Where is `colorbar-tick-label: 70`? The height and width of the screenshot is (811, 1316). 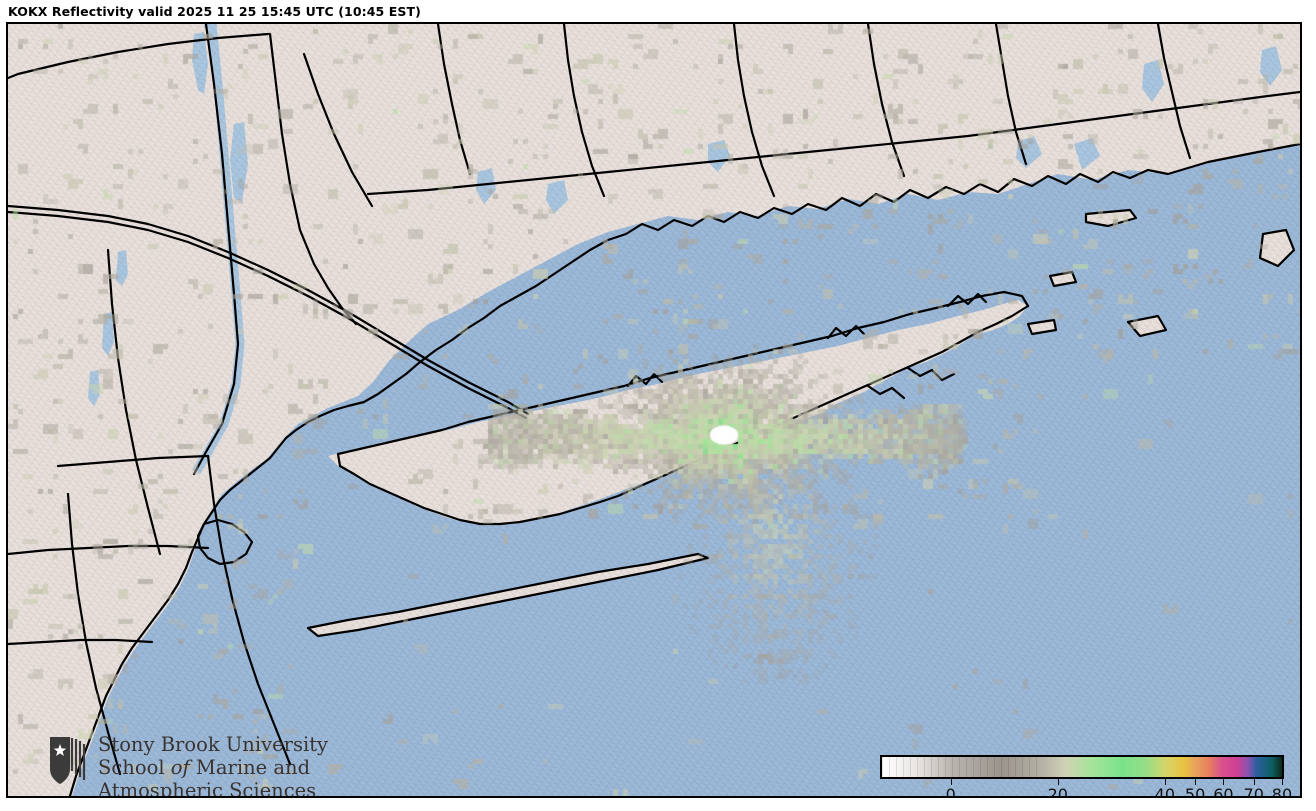 colorbar-tick-label: 70 is located at coordinates (1253, 790).